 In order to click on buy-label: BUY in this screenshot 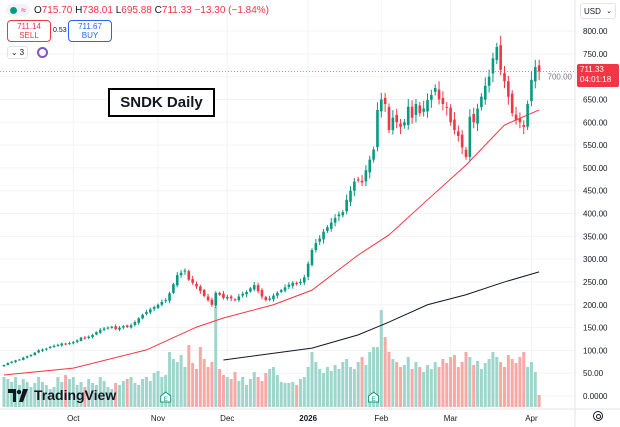, I will do `click(90, 35)`.